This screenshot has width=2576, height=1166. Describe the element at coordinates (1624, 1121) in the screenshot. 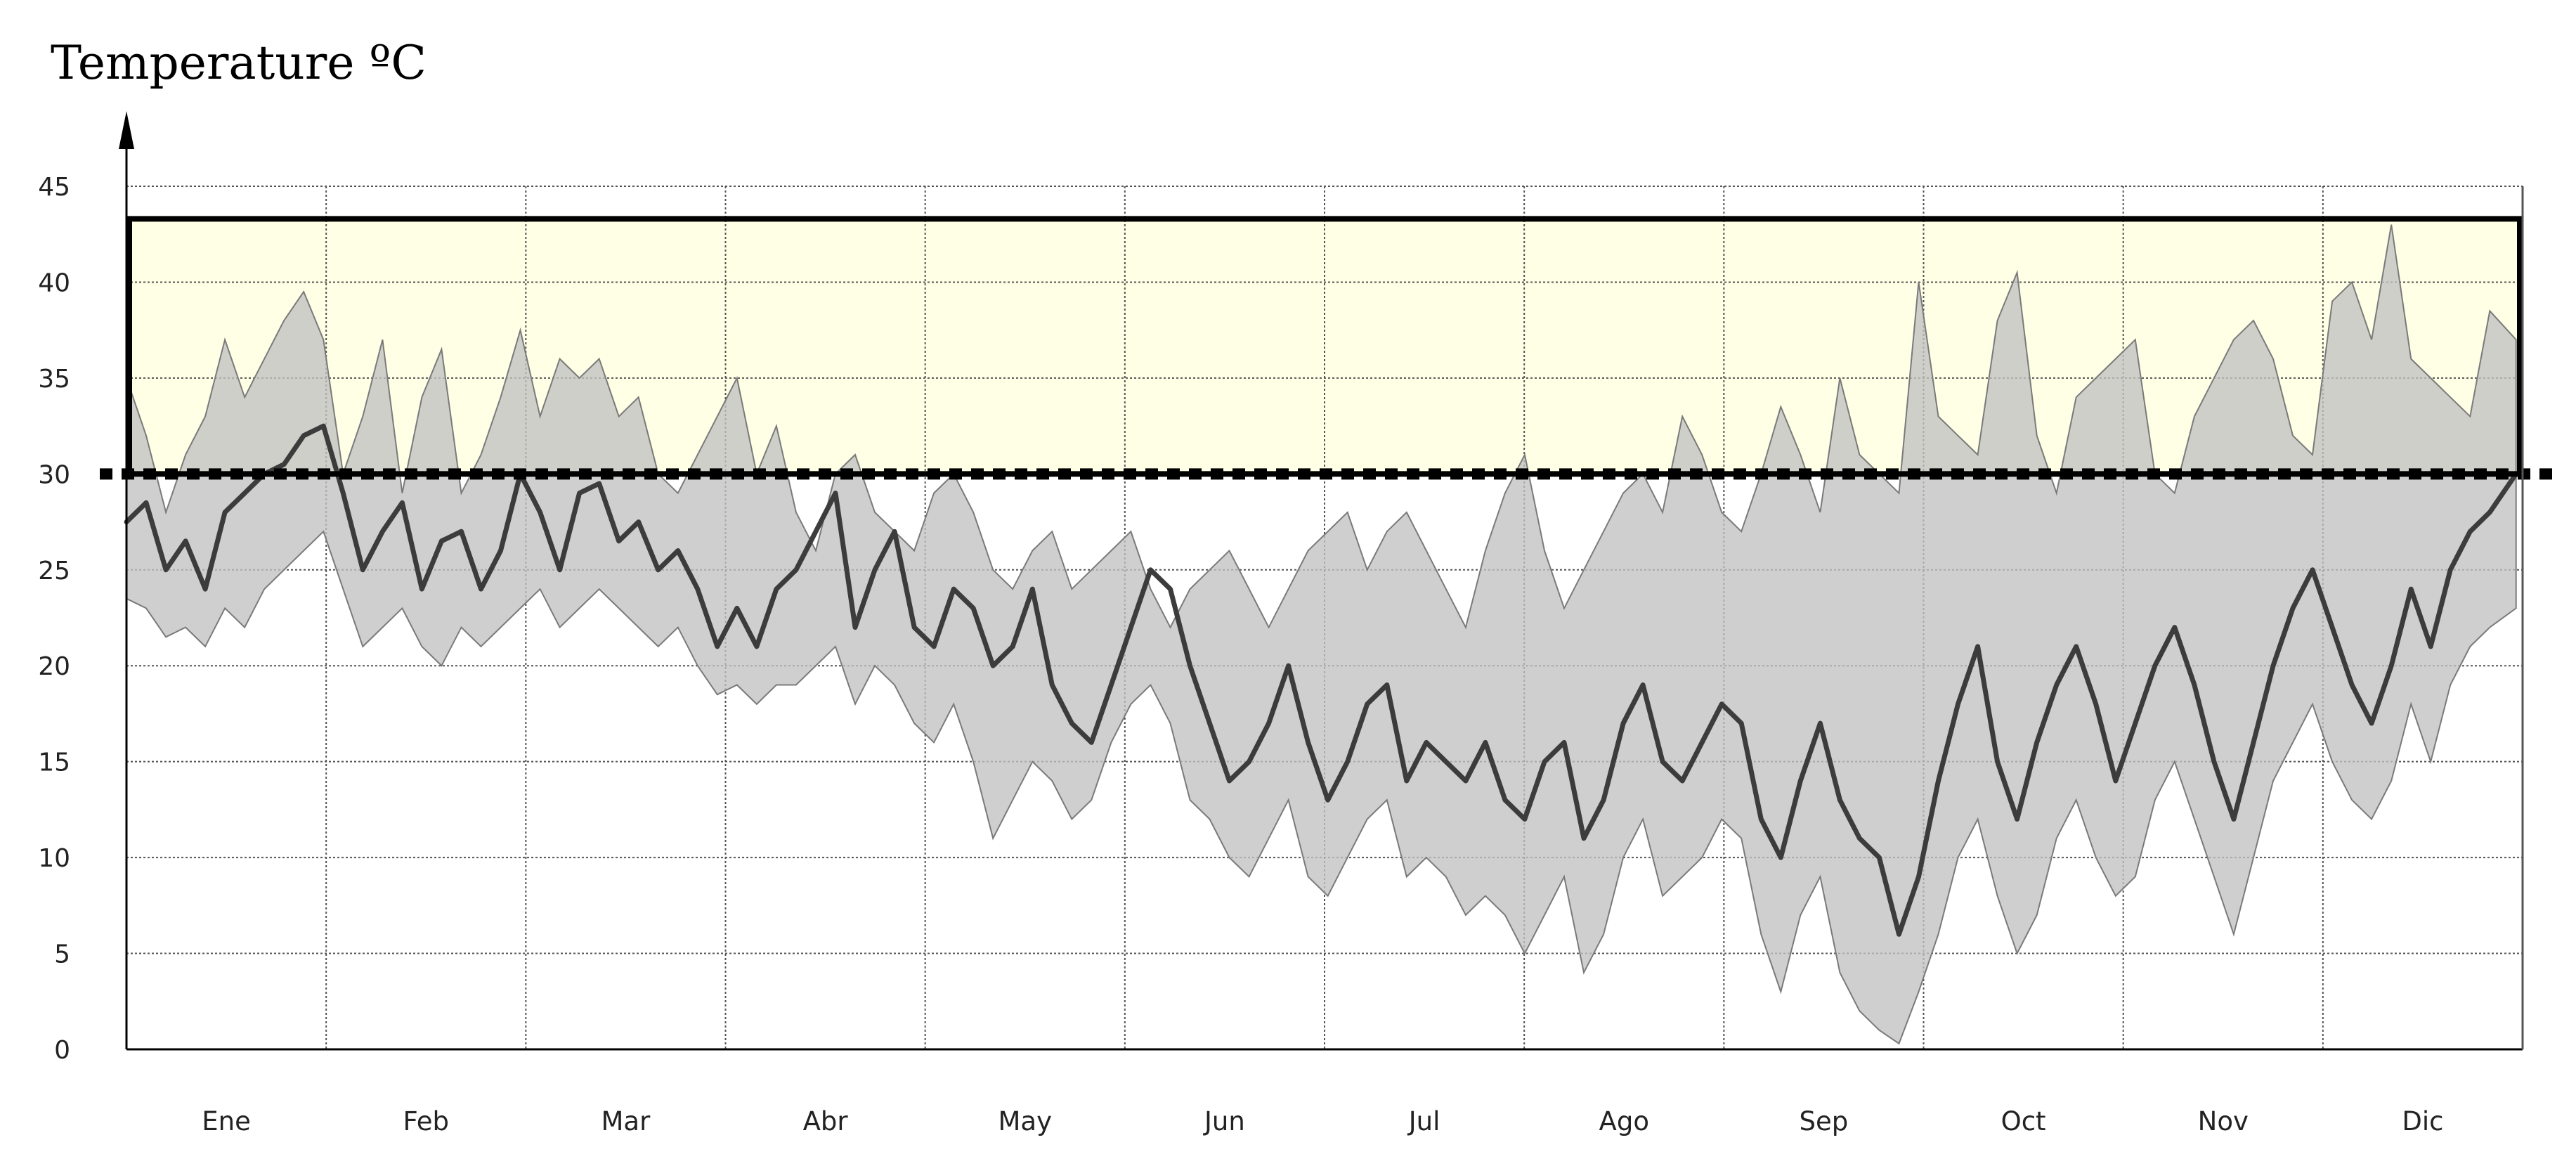

I see `x-tick-label: Ago` at that location.